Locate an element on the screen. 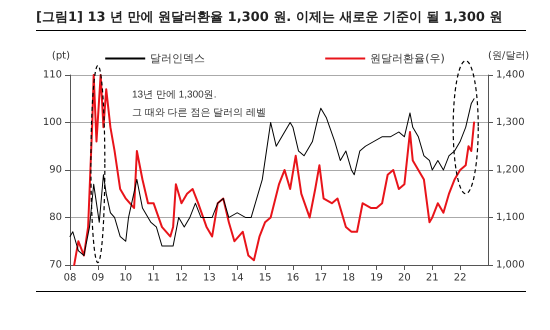 The width and height of the screenshot is (550, 330). legend-label: 원달러환율(우) is located at coordinates (407, 58).